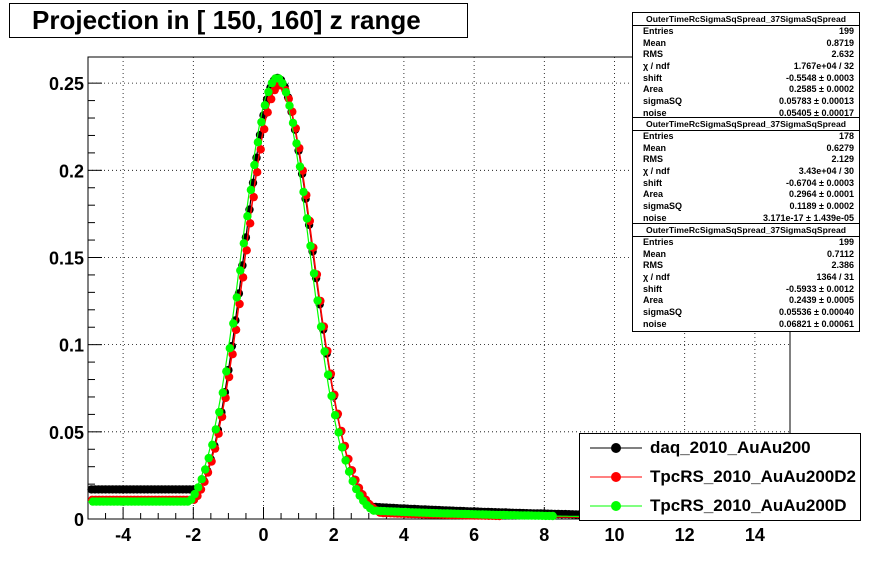 Image resolution: width=878 pixels, height=578 pixels. I want to click on y-tick-label: 0.05, so click(66, 433).